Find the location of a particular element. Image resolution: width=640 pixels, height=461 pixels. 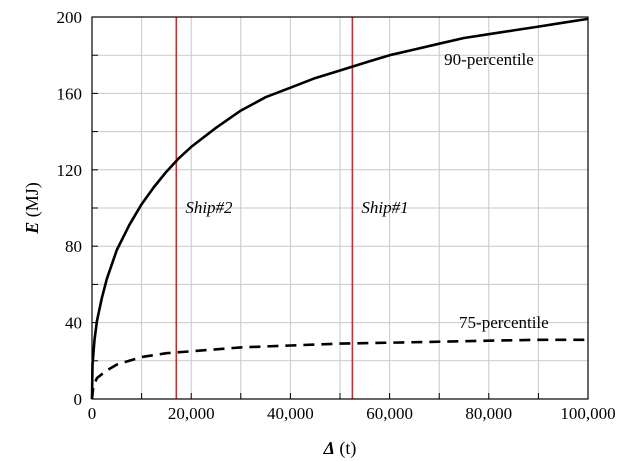

x-axis-unit: (t) is located at coordinates (347, 448).